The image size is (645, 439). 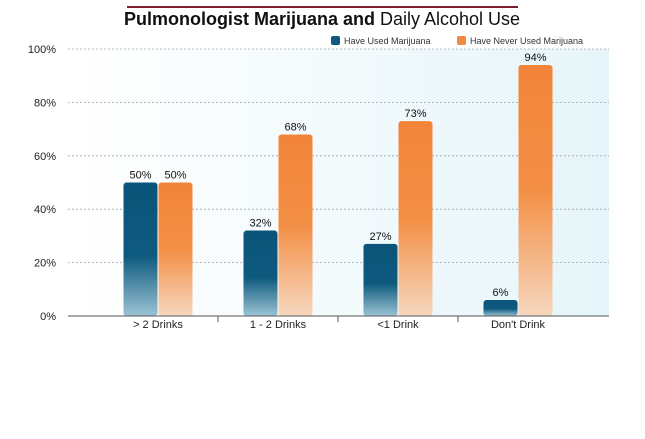 I want to click on category-label: > 2 Drinks, so click(x=158, y=325).